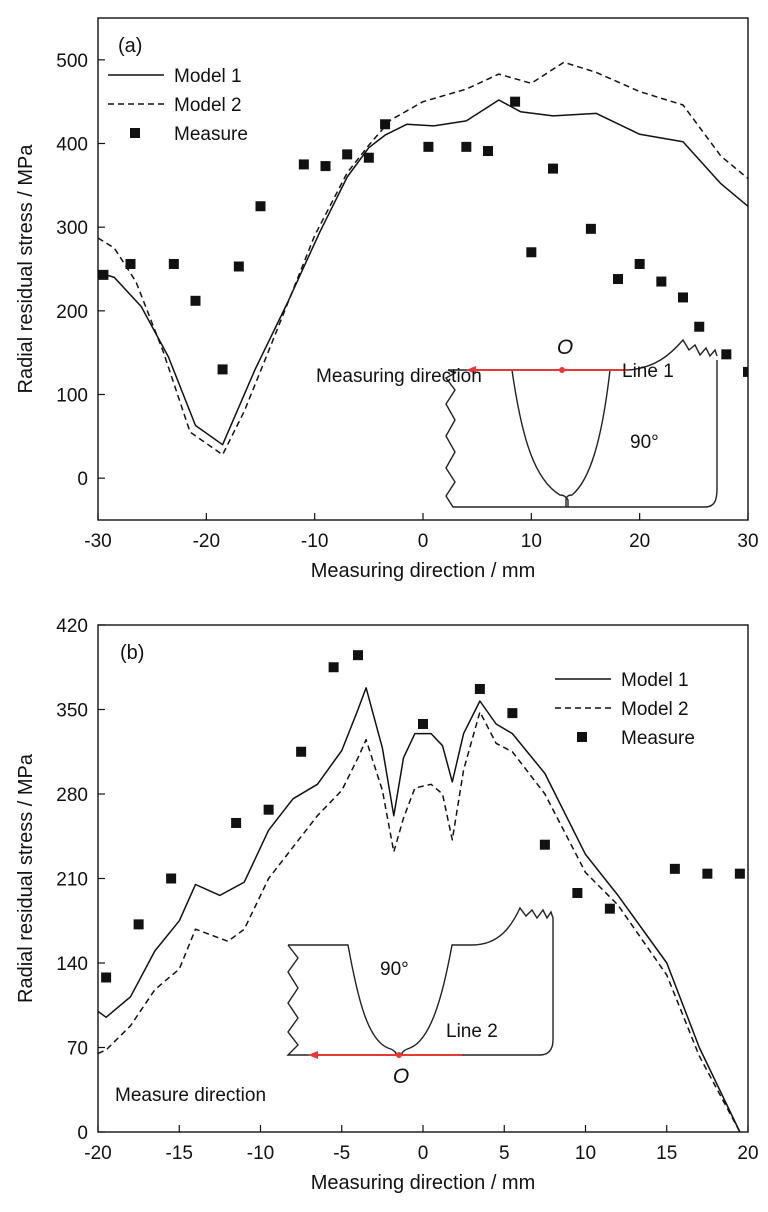 The width and height of the screenshot is (768, 1212). What do you see at coordinates (72, 964) in the screenshot?
I see `y-tick-label: 140` at bounding box center [72, 964].